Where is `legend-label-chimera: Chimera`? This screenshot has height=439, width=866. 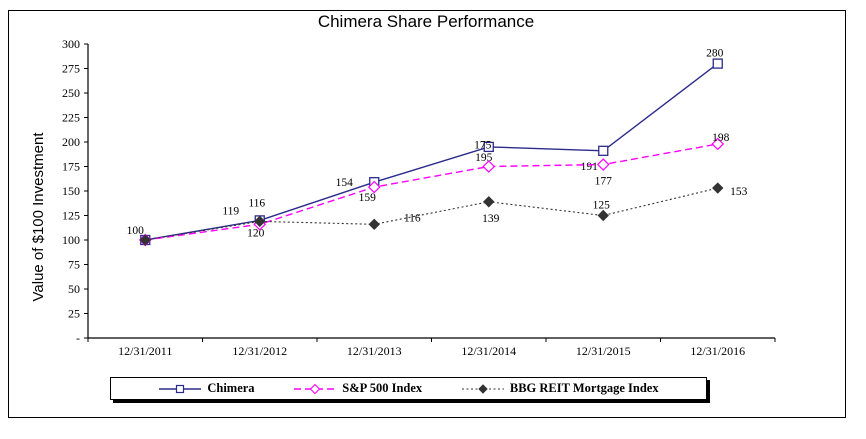 legend-label-chimera: Chimera is located at coordinates (231, 388).